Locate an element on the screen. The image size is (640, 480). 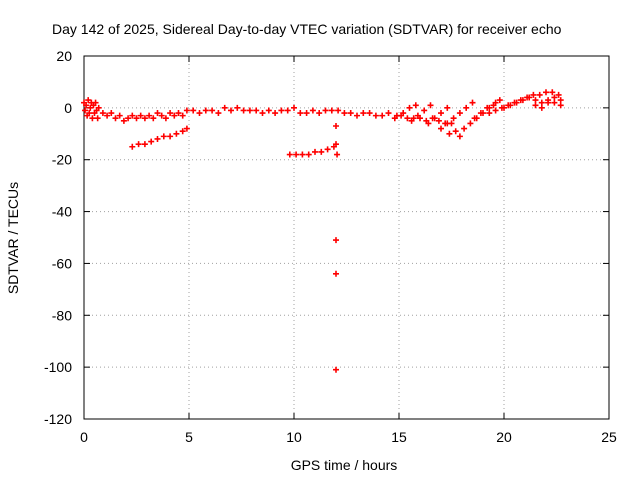
y-tick-label: -60 is located at coordinates (62, 263).